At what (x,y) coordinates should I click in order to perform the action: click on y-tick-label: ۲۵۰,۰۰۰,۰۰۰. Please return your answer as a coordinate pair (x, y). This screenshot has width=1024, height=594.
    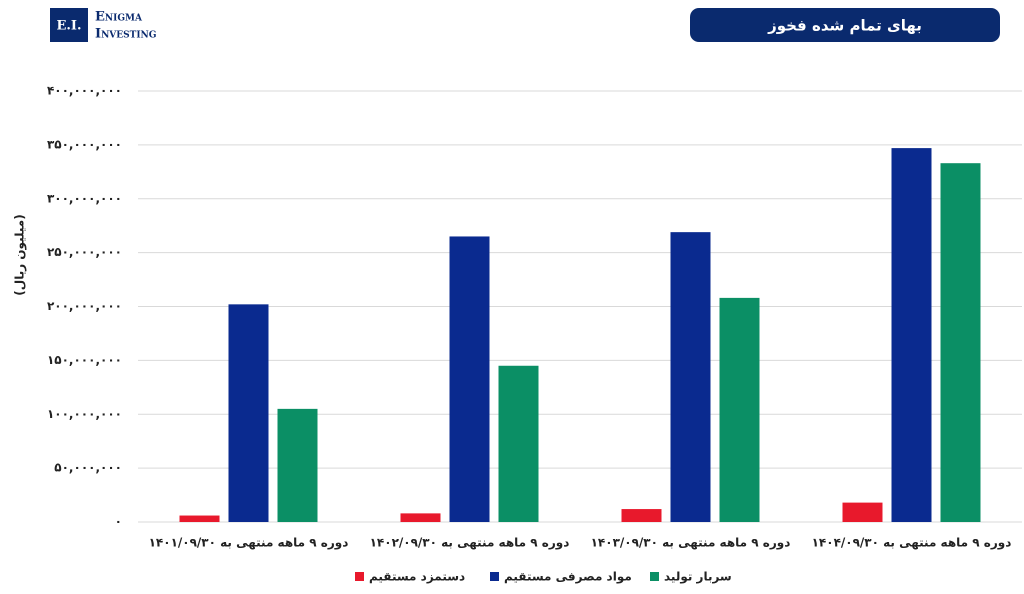
    Looking at the image, I should click on (84, 252).